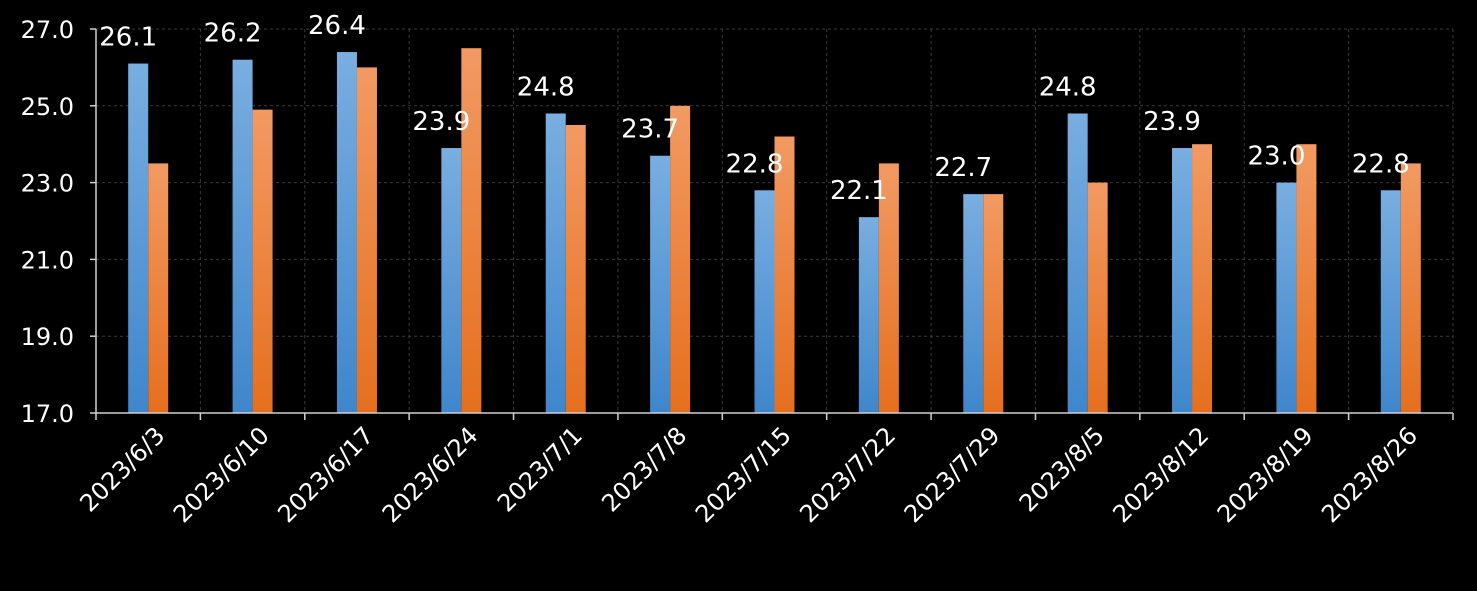  What do you see at coordinates (47, 184) in the screenshot?
I see `y-tick-label: 23.0` at bounding box center [47, 184].